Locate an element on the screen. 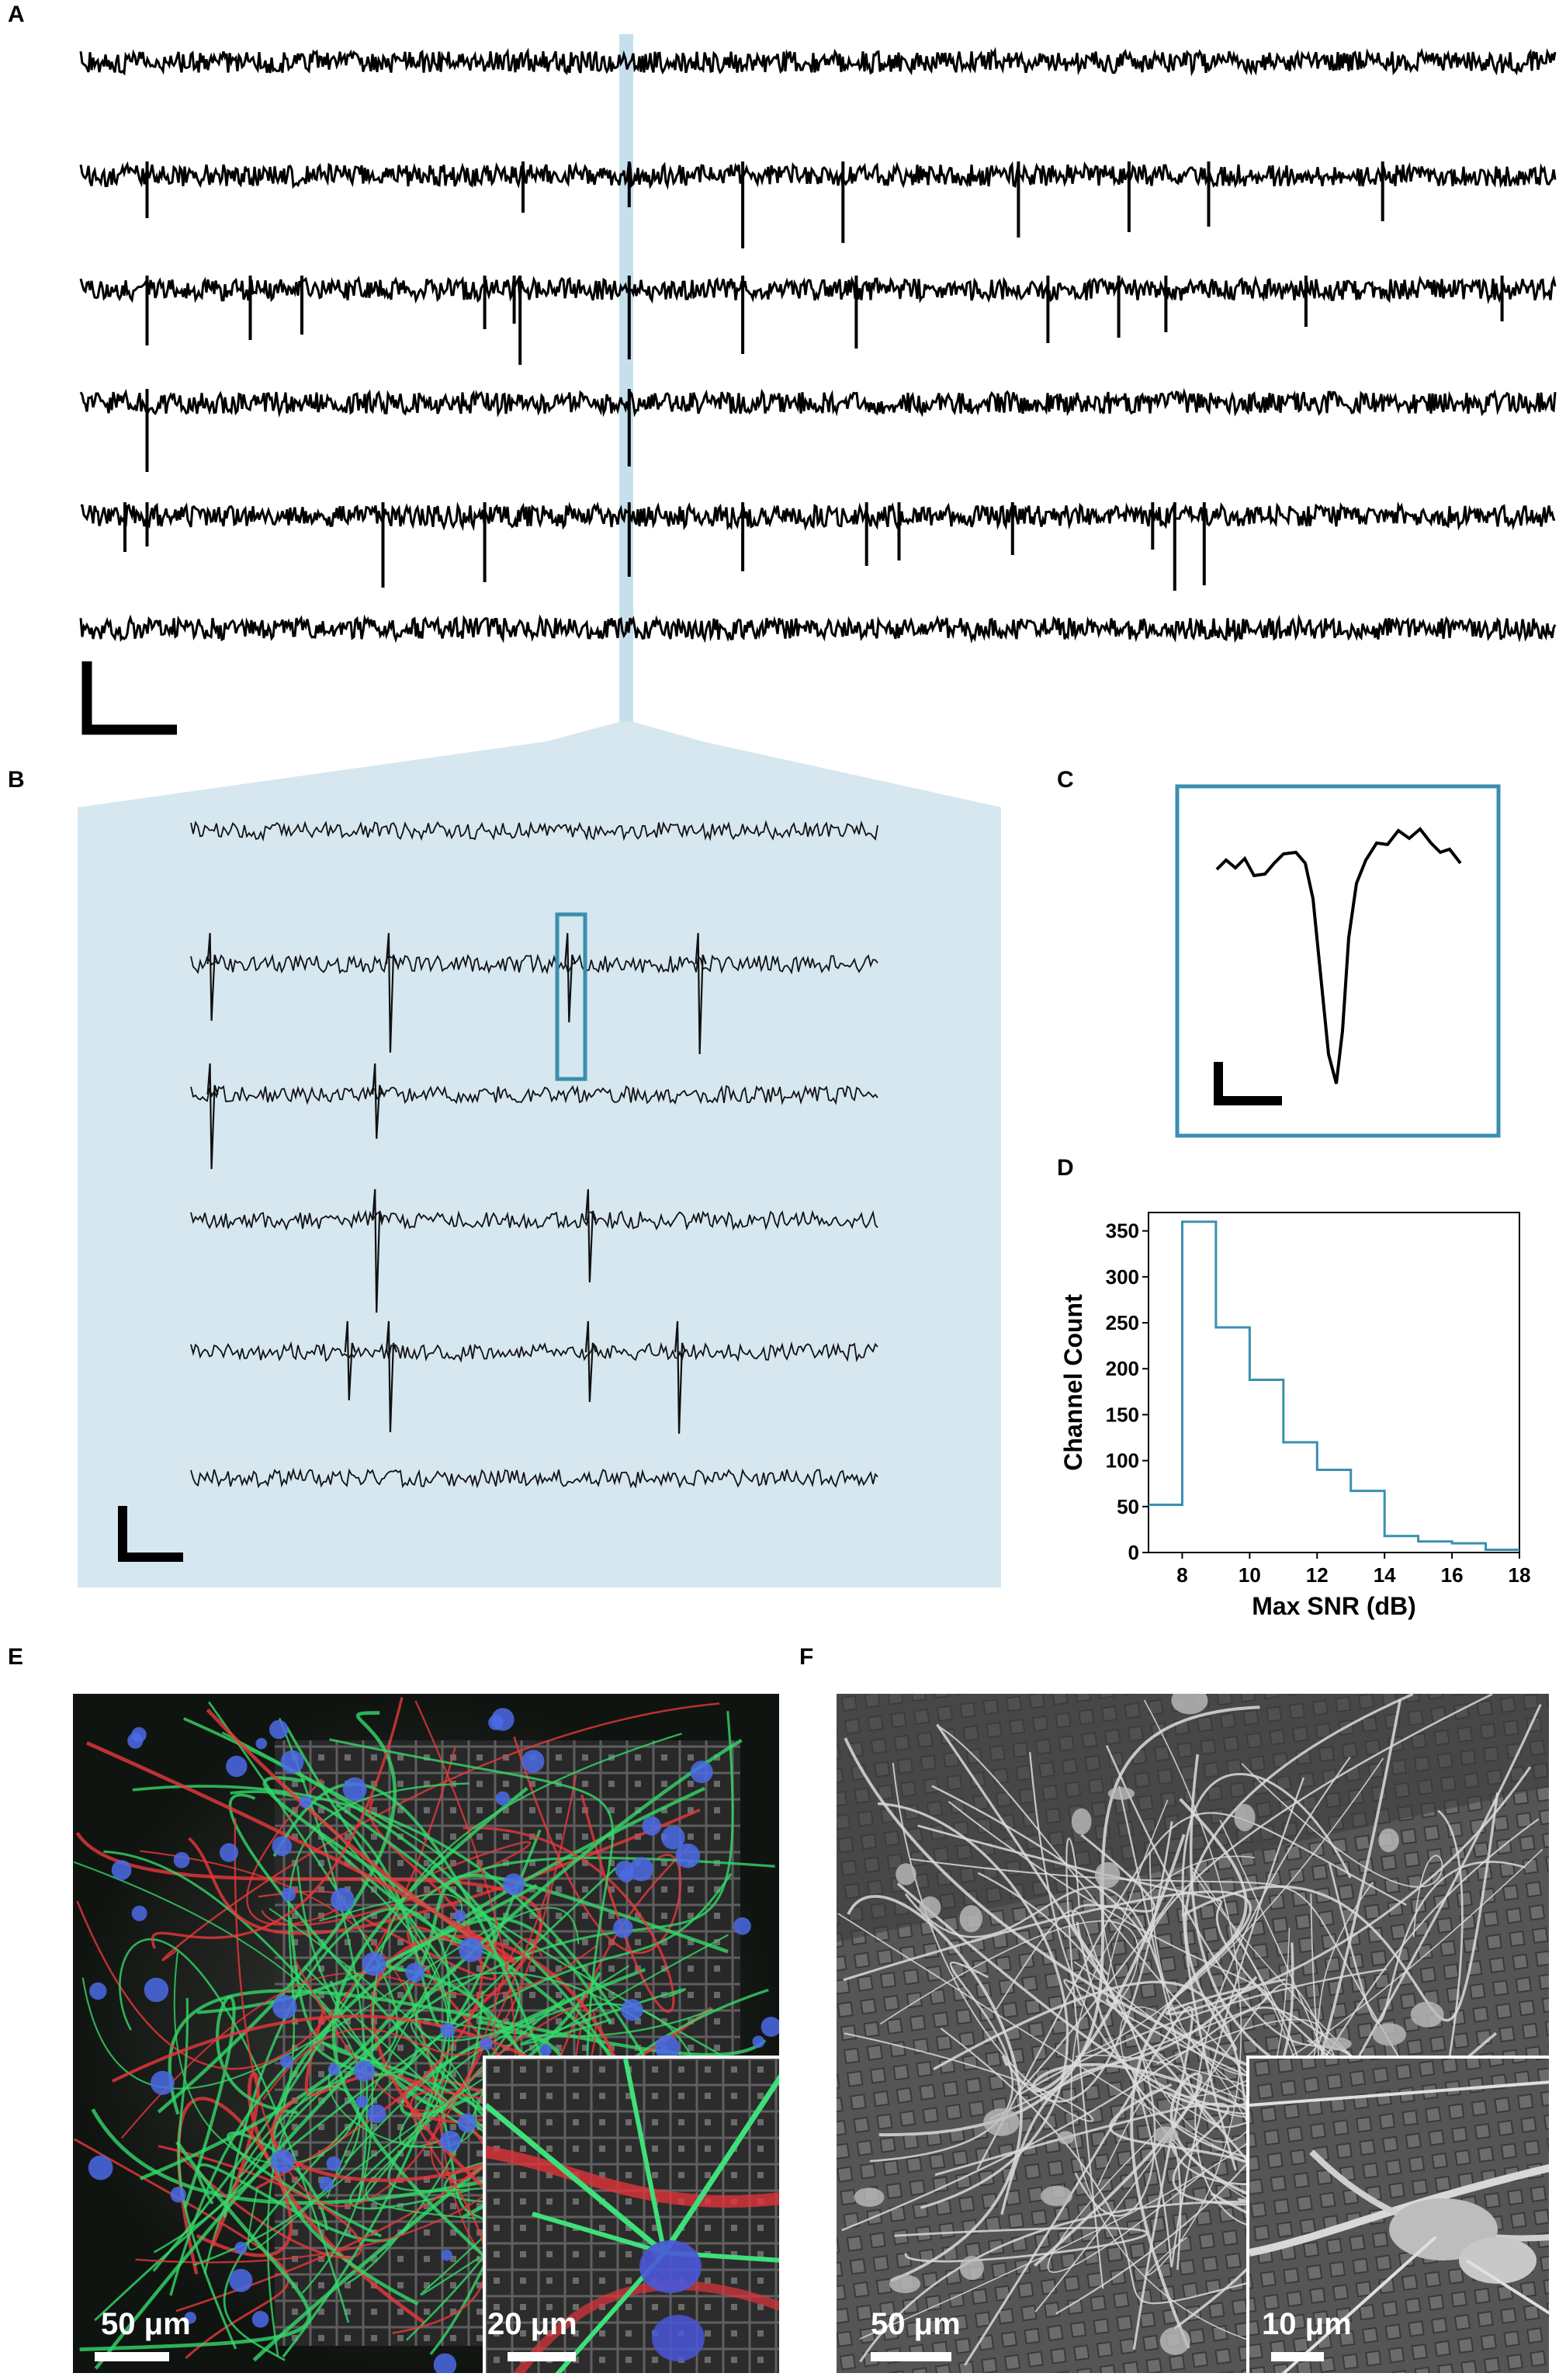 The image size is (1566, 2380). scale-bar-e-inset is located at coordinates (542, 2356).